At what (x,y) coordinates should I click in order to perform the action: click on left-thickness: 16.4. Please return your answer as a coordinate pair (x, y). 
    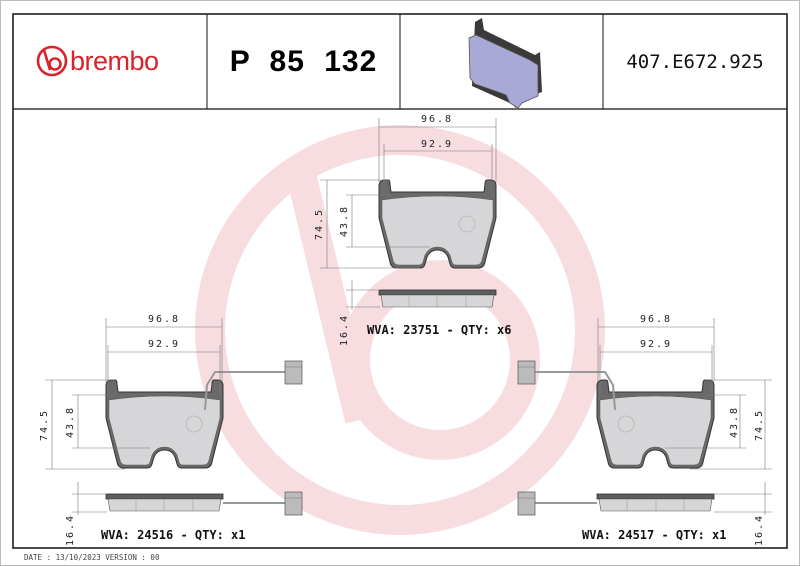
    Looking at the image, I should click on (70, 530).